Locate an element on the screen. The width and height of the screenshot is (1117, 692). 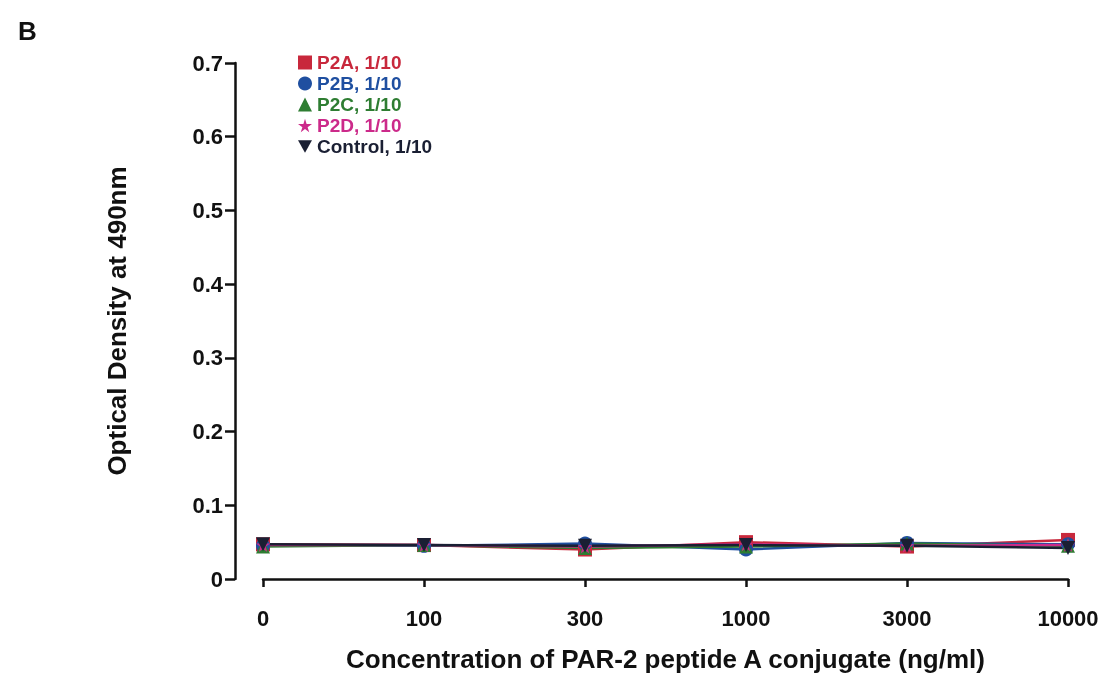
text: B is located at coordinates (27, 31).